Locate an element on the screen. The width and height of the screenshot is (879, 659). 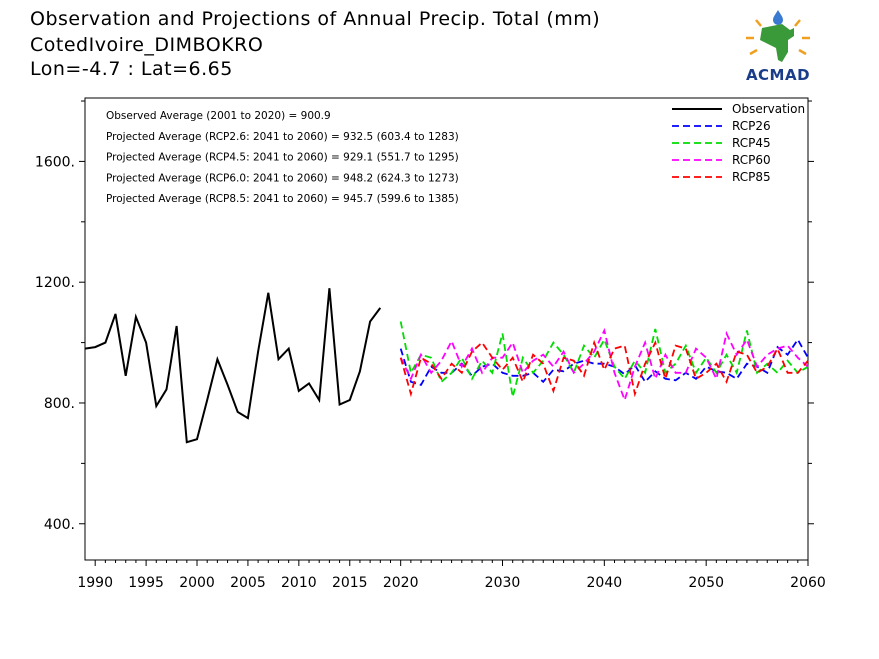
series-line-observation is located at coordinates (233, 366).